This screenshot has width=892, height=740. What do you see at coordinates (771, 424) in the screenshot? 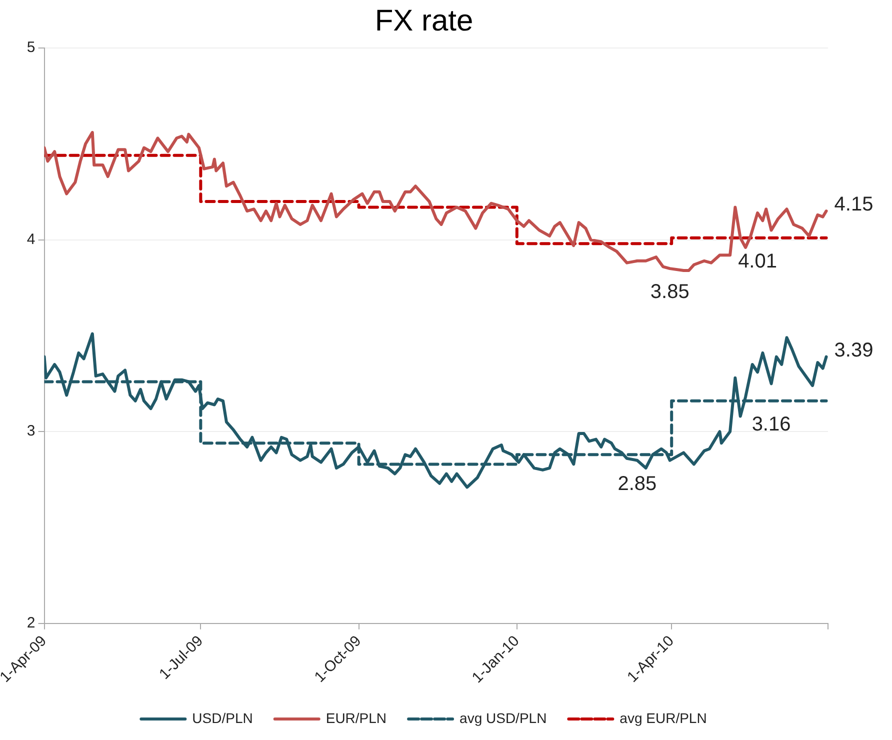
I see `annotation: 3.16` at bounding box center [771, 424].